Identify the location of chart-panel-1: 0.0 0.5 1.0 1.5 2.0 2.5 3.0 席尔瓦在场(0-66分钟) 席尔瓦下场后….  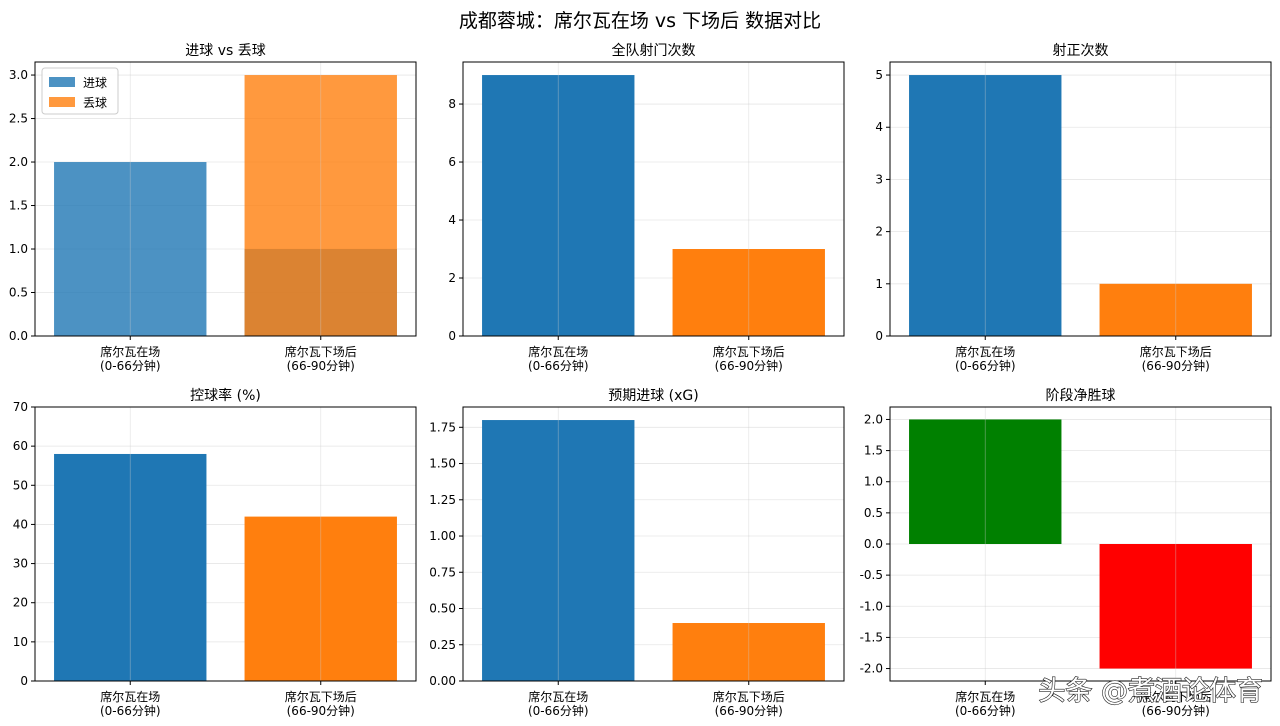
(213, 208).